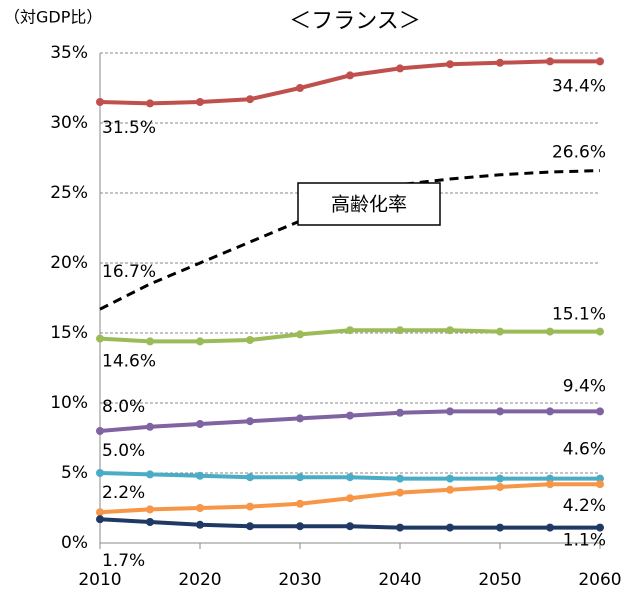  What do you see at coordinates (123, 493) in the screenshot?
I see `data-label: 2.2%` at bounding box center [123, 493].